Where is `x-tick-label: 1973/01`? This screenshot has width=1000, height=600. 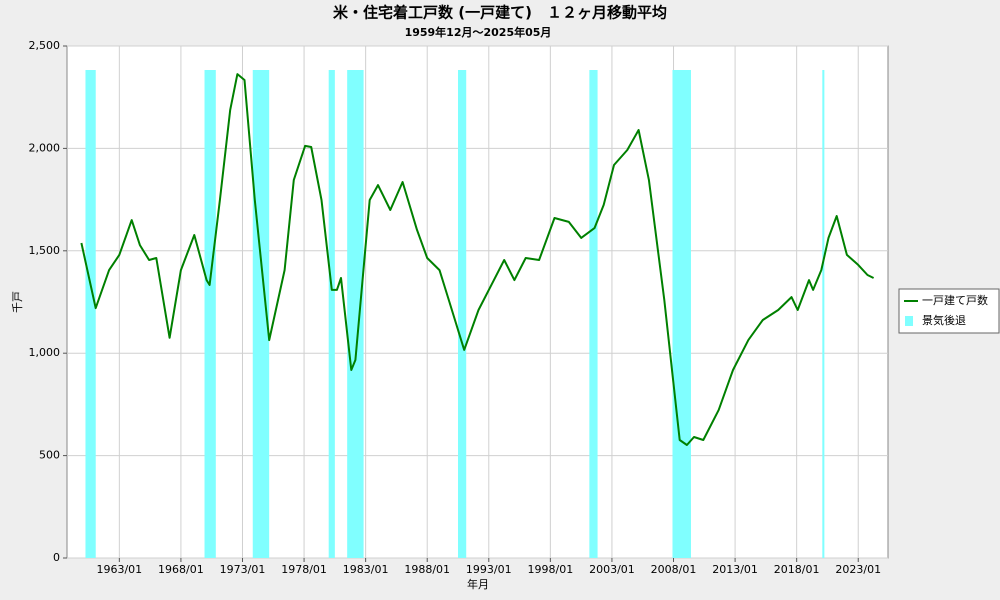
x-tick-label: 1973/01 is located at coordinates (243, 569).